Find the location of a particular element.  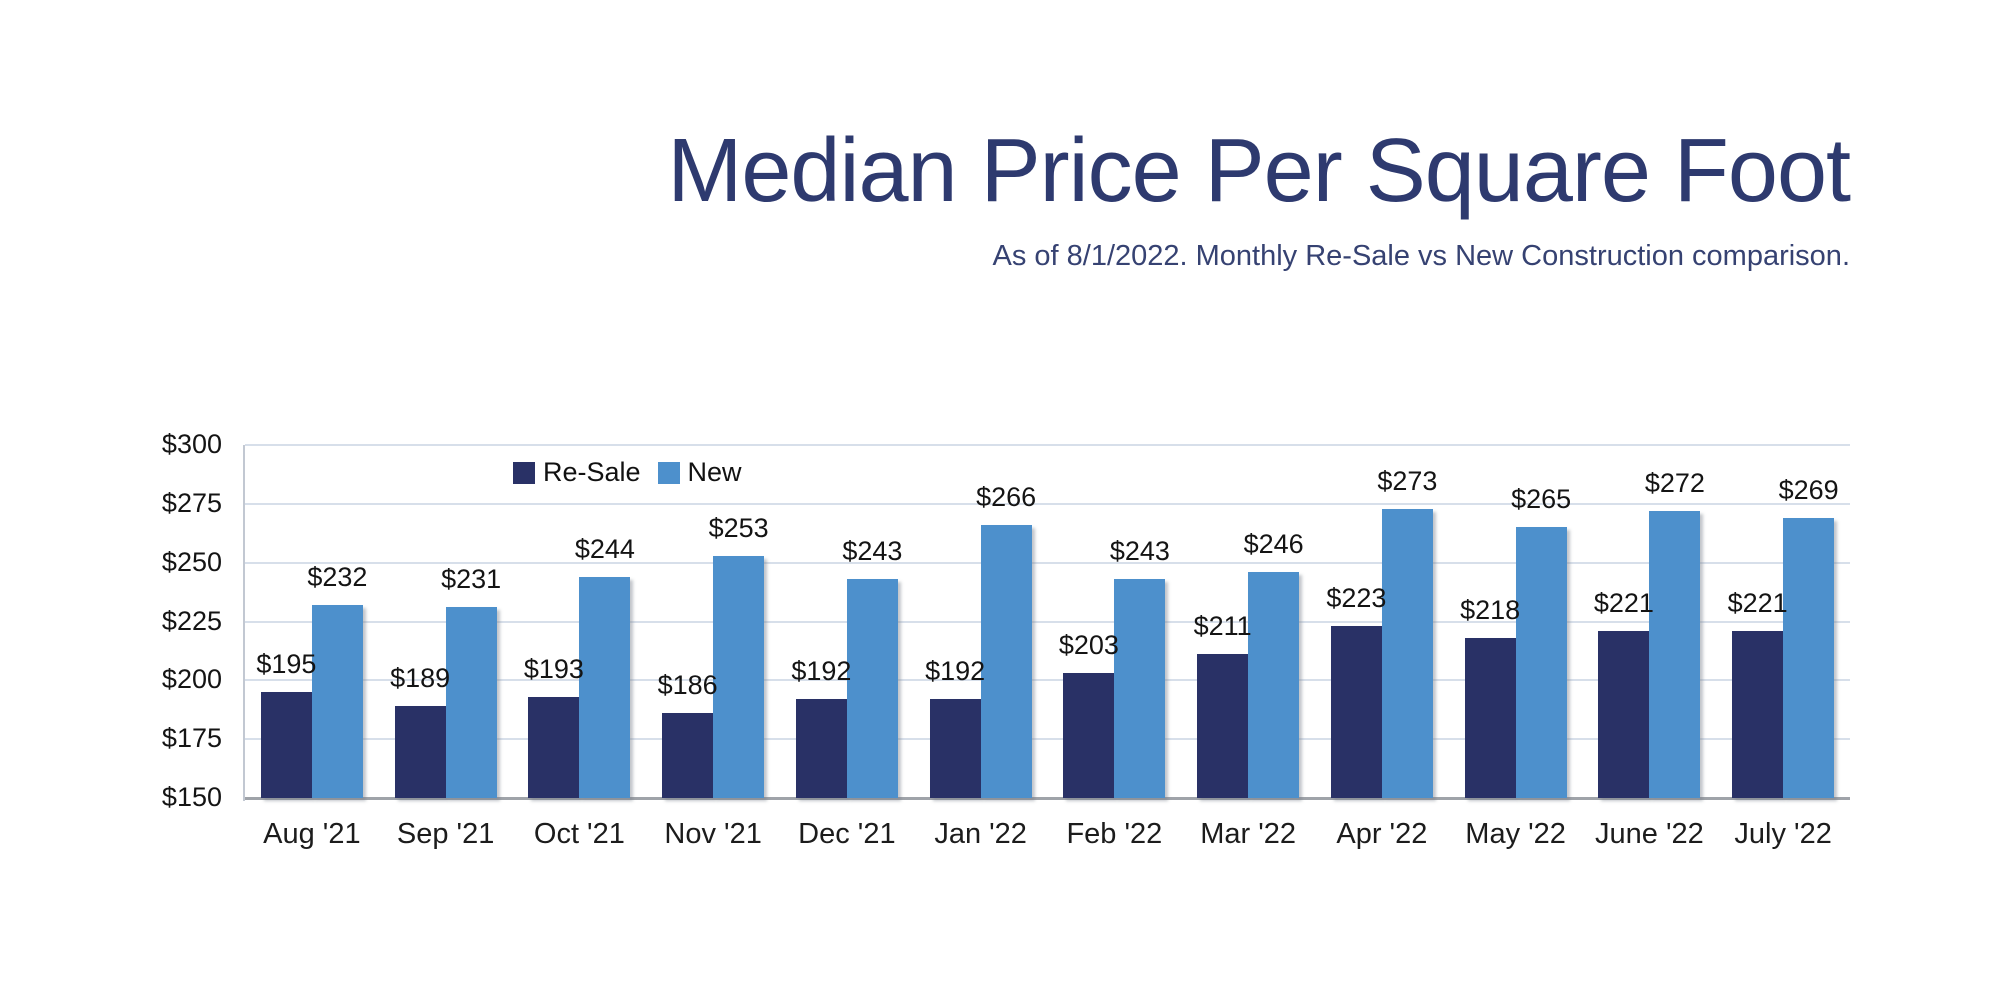

resale-value-label-8: $211 is located at coordinates (1222, 626).